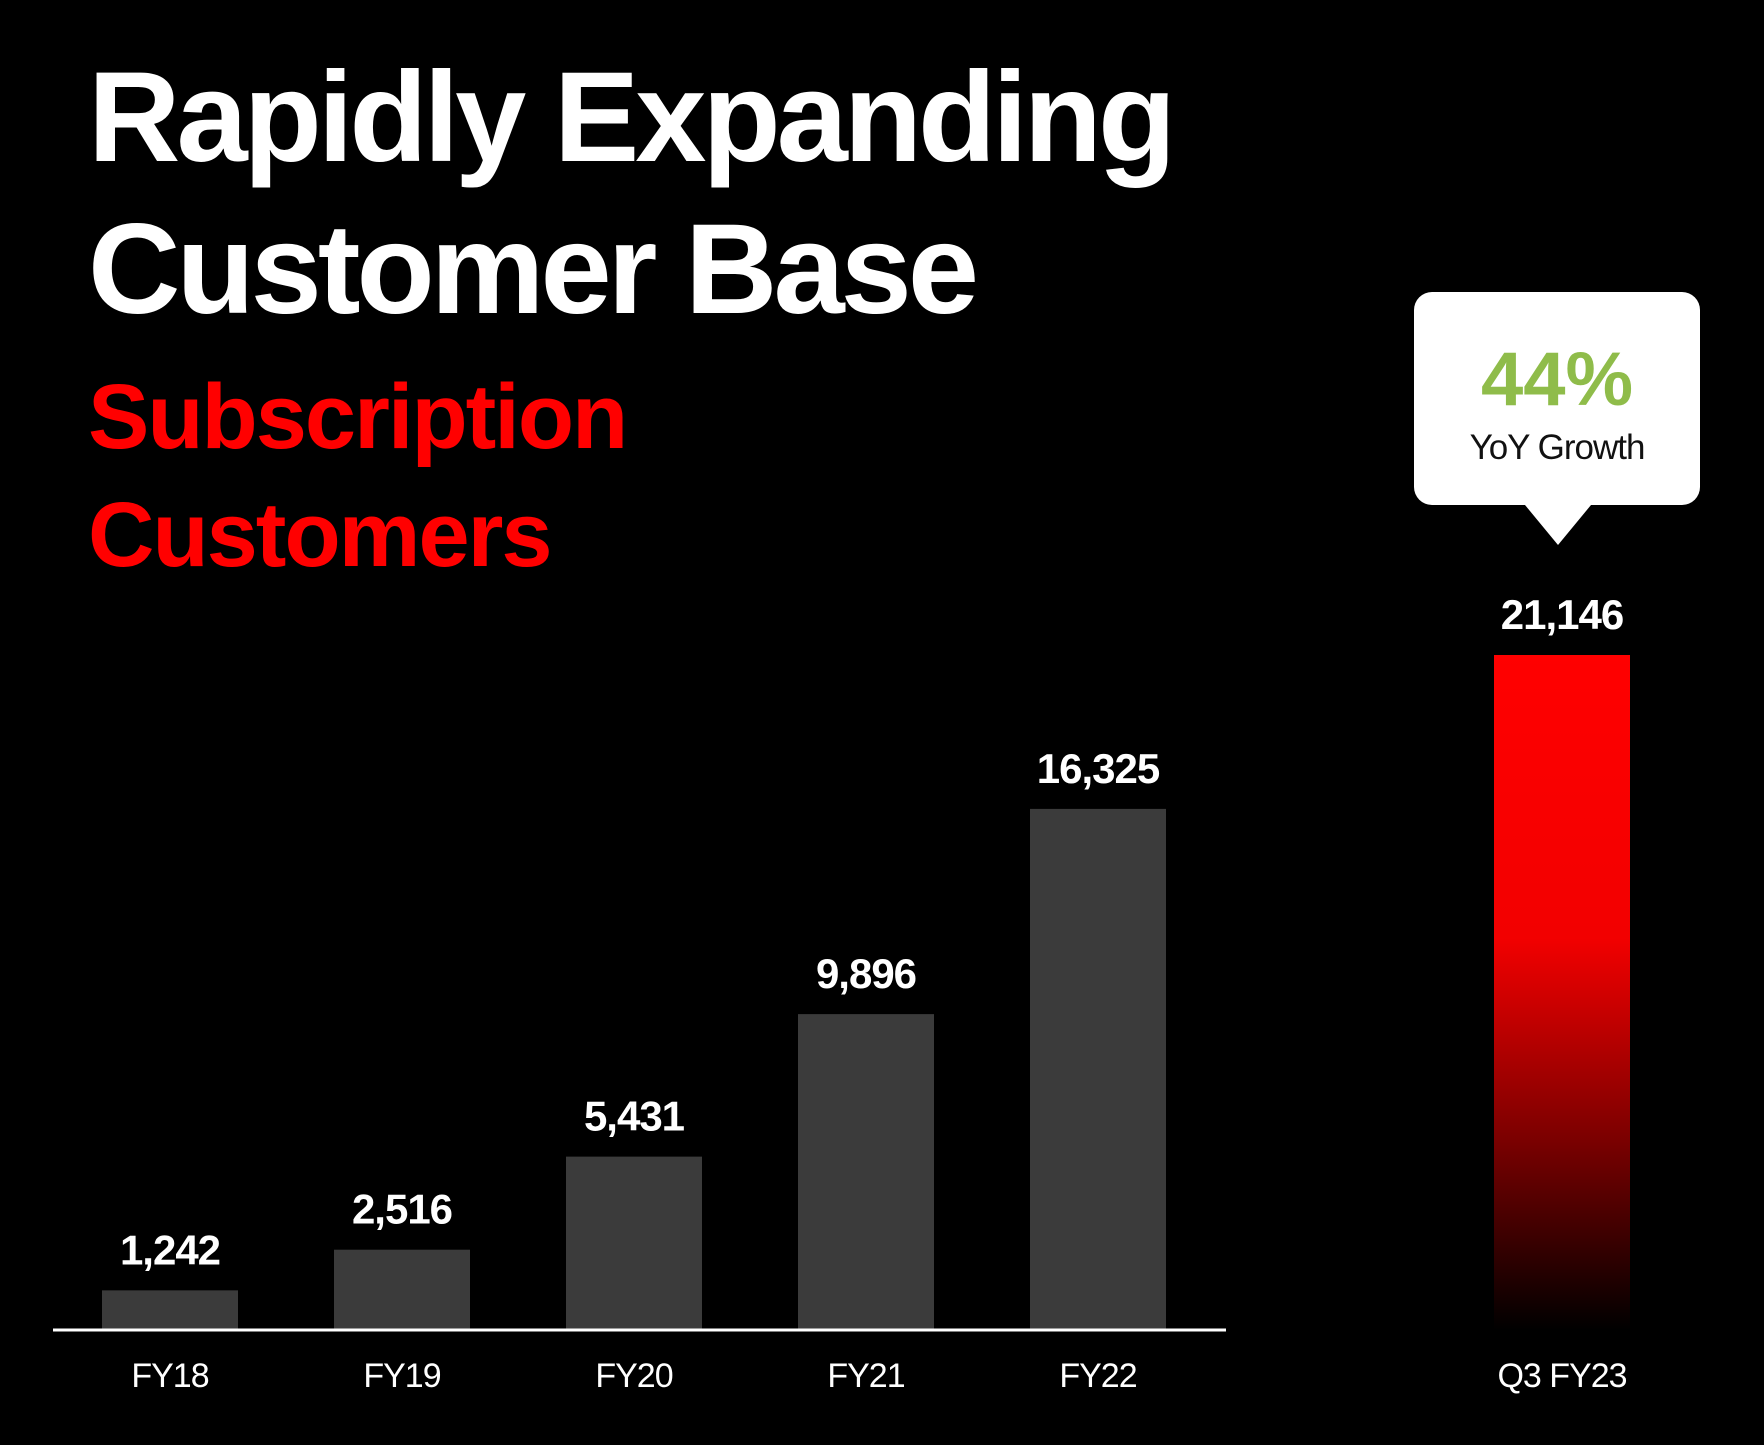  I want to click on chart-subtitle: Subscription Customers, so click(358, 476).